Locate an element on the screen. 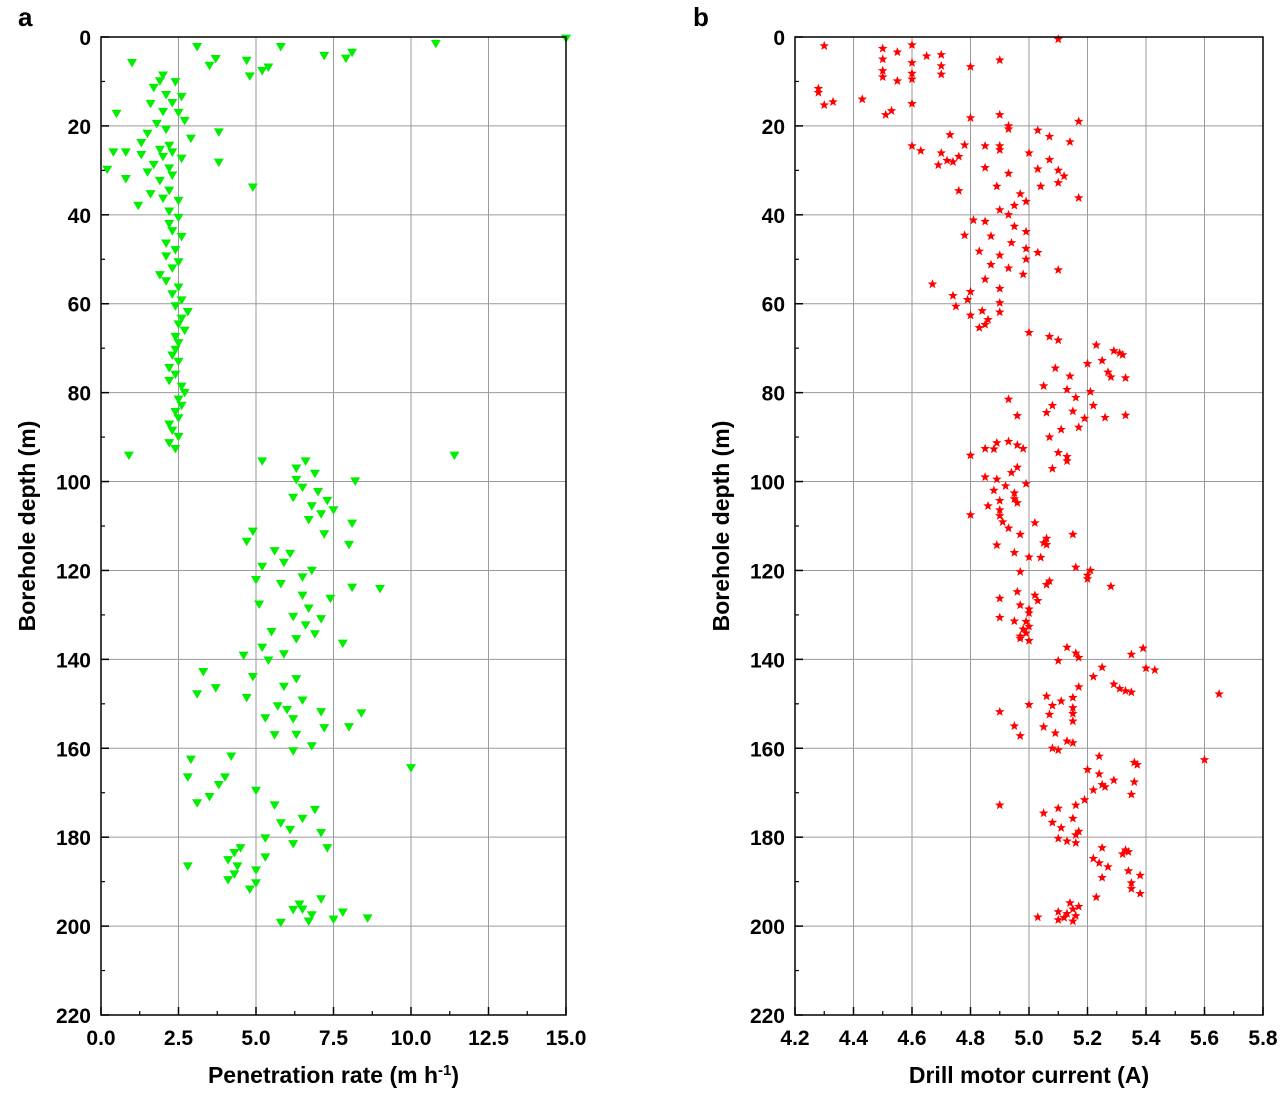 The height and width of the screenshot is (1095, 1284). panel-b-label: b is located at coordinates (701, 17).